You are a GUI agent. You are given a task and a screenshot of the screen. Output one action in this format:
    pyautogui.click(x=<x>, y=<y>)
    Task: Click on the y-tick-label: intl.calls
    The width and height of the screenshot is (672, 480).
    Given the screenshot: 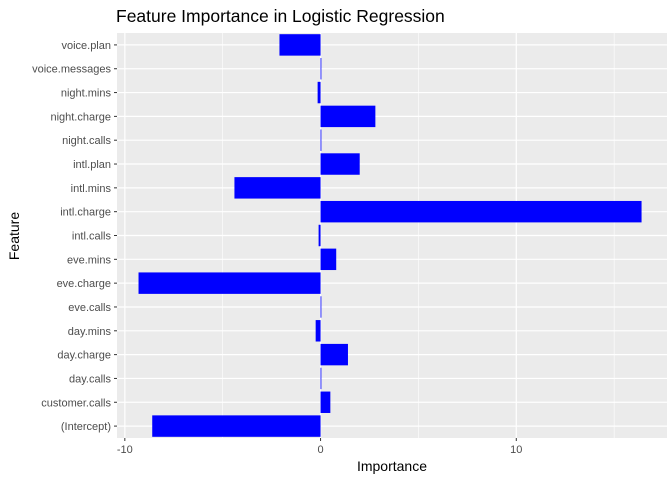 What is the action you would take?
    pyautogui.click(x=92, y=237)
    